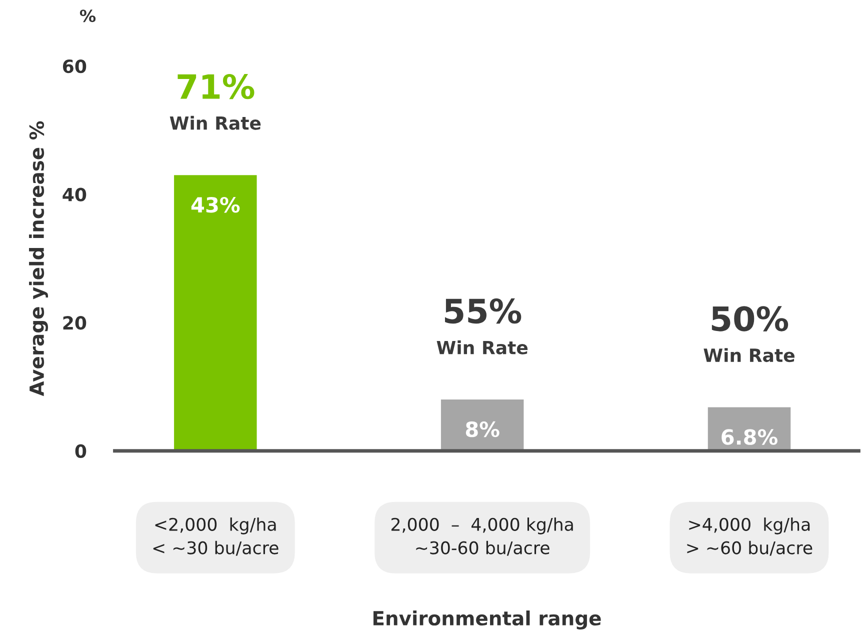 The width and height of the screenshot is (863, 635). Describe the element at coordinates (74, 195) in the screenshot. I see `y-tick-label: 40` at that location.